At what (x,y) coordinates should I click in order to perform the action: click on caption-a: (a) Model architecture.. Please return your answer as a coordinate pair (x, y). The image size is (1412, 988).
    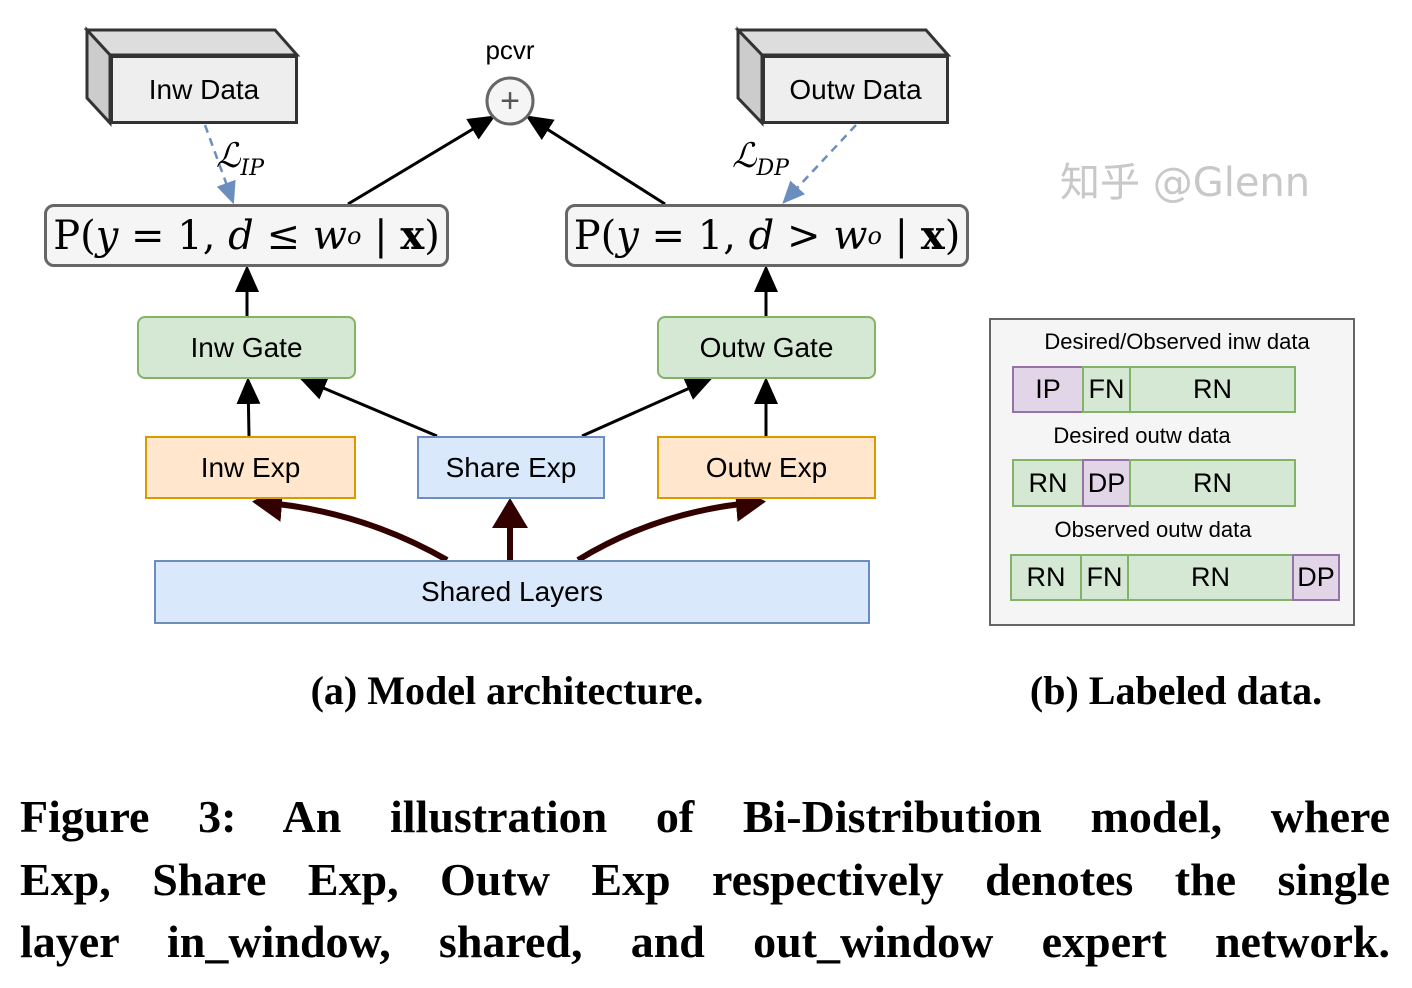
    Looking at the image, I should click on (507, 690).